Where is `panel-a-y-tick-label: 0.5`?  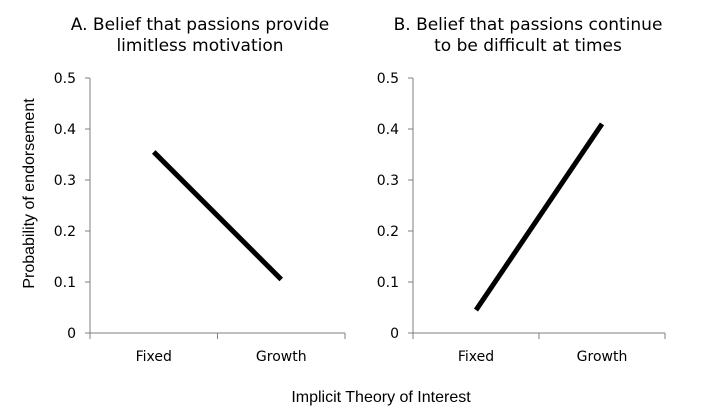 panel-a-y-tick-label: 0.5 is located at coordinates (65, 79).